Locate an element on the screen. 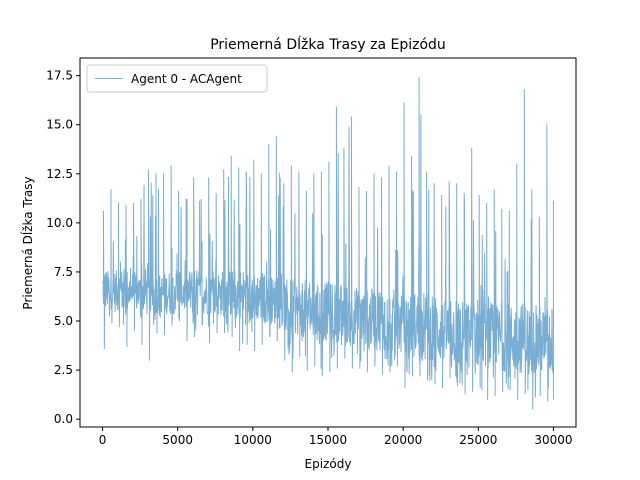 The image size is (640, 480). y-tick-label: 0.0 is located at coordinates (63, 419).